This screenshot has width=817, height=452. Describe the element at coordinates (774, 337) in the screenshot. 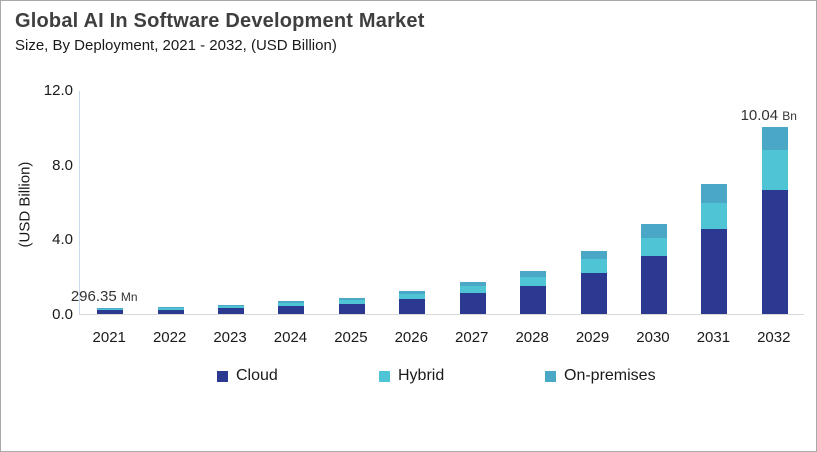

I see `x-tick-label-2032: 2032` at that location.